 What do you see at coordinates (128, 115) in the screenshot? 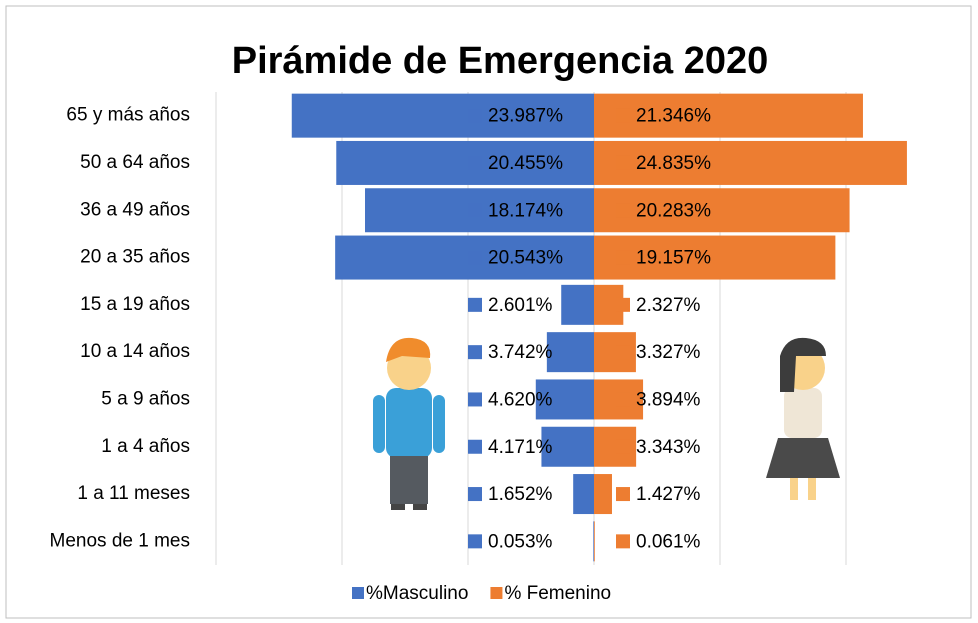
I see `y-tick-label: 65 y más años` at bounding box center [128, 115].